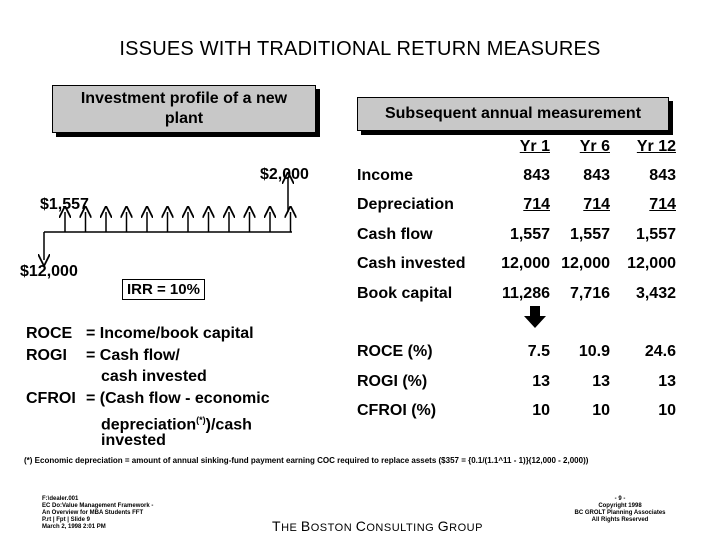 Image resolution: width=720 pixels, height=540 pixels. What do you see at coordinates (397, 410) in the screenshot?
I see `ratio-row-label: CFROI (%)` at bounding box center [397, 410].